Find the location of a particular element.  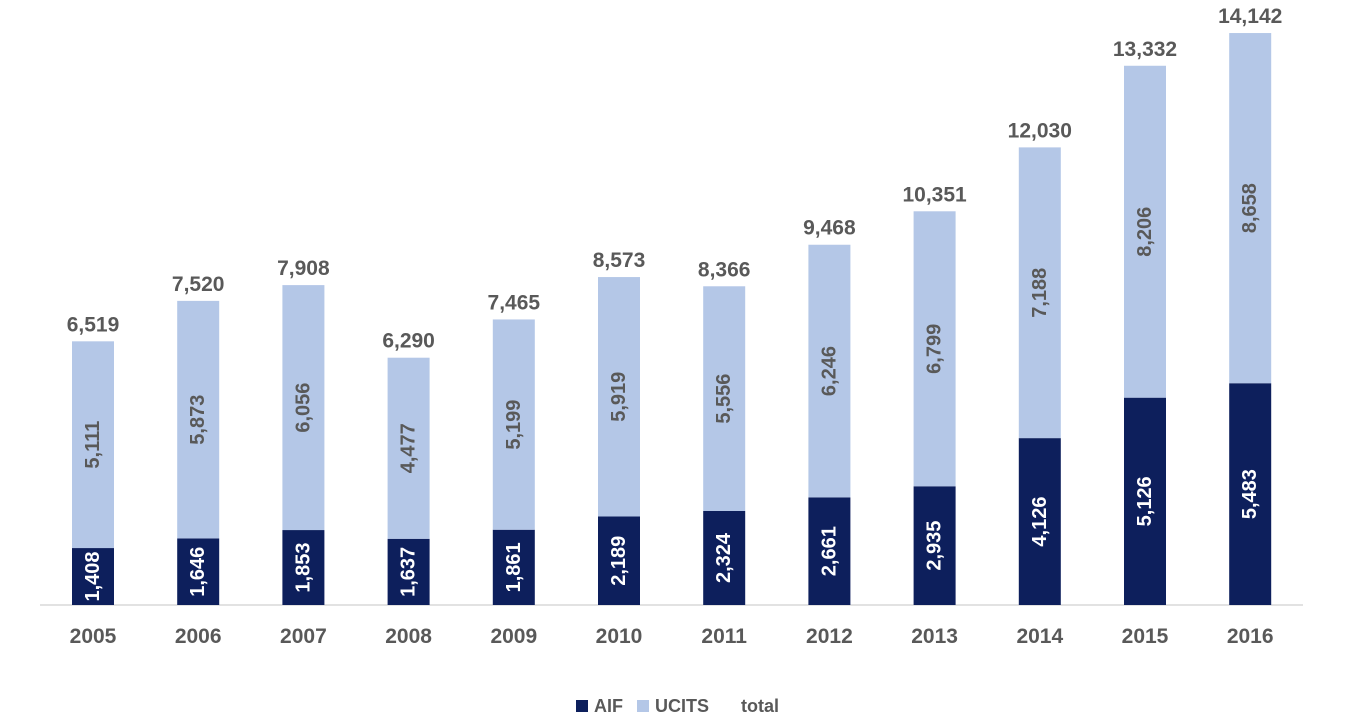

bar-ucits-2008 is located at coordinates (408, 448).